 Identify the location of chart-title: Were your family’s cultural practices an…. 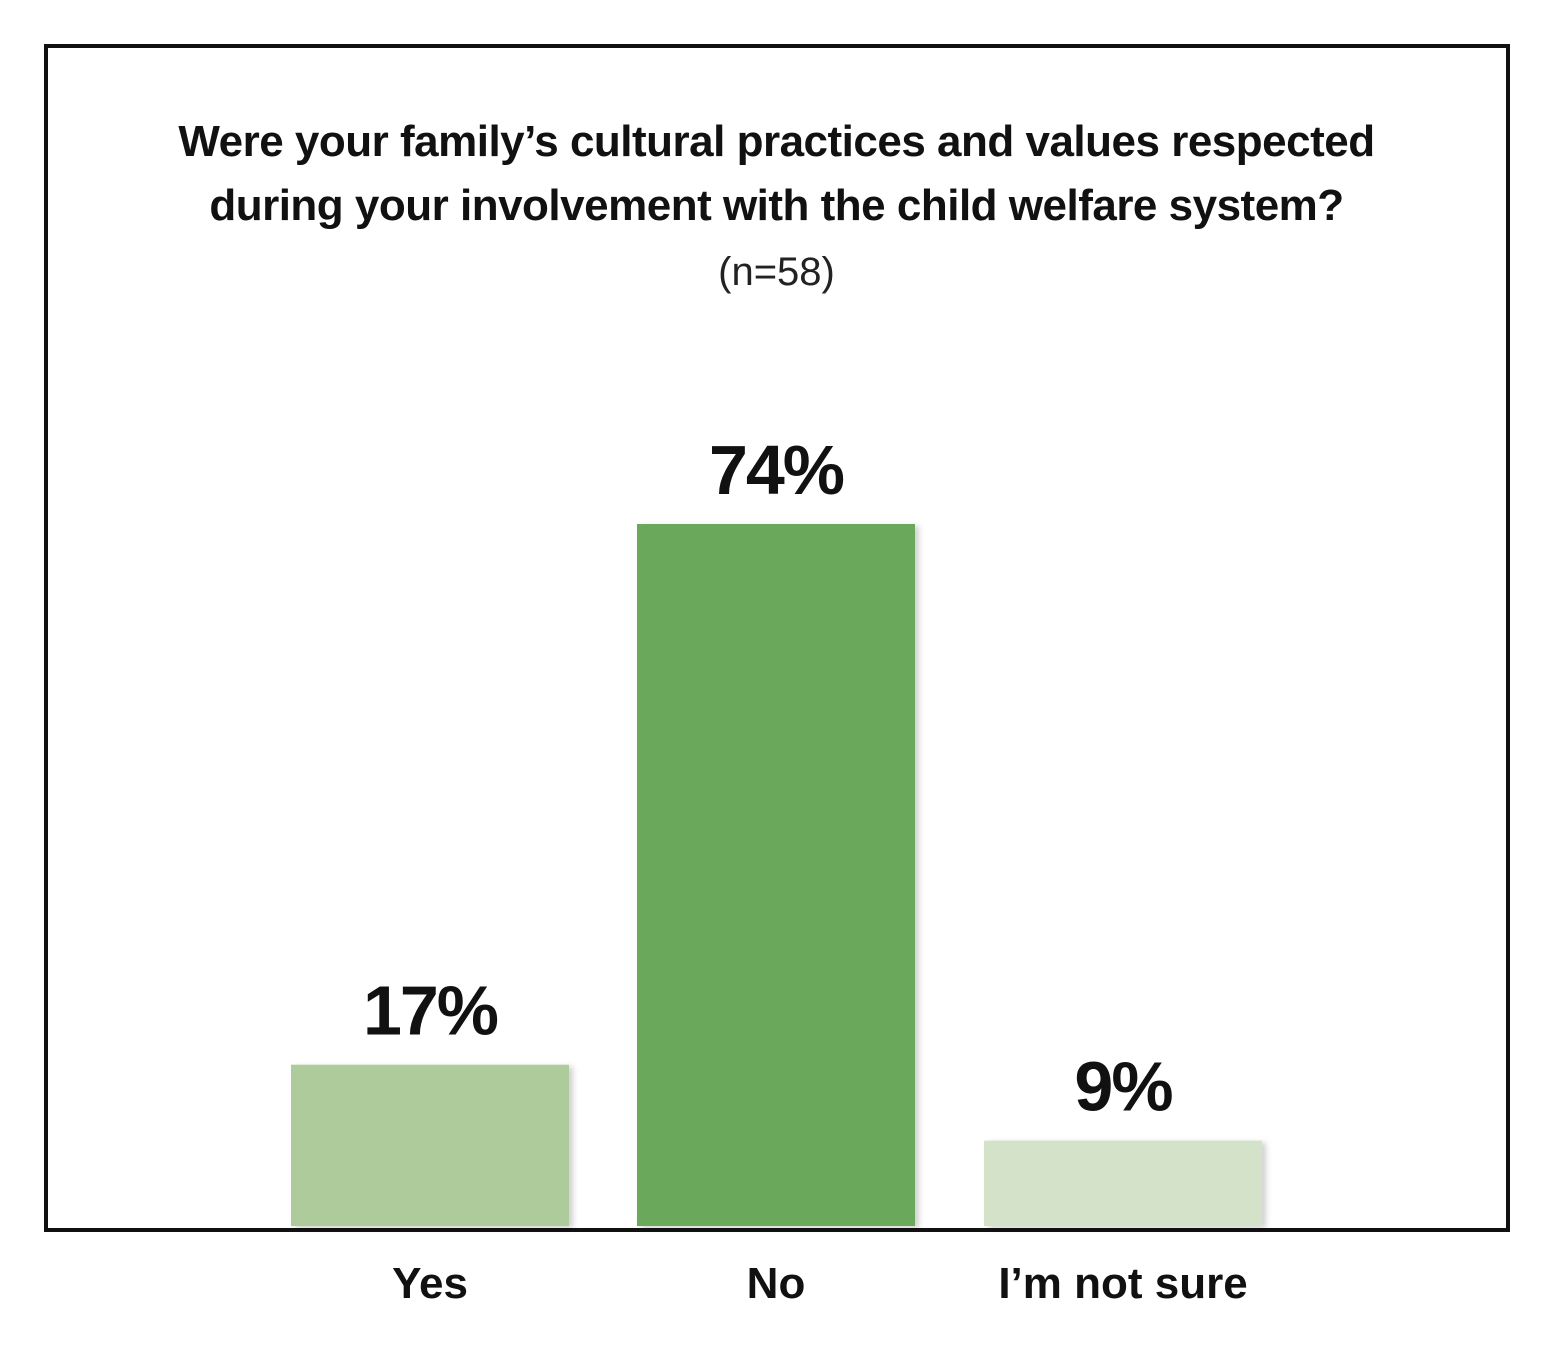
(776, 174).